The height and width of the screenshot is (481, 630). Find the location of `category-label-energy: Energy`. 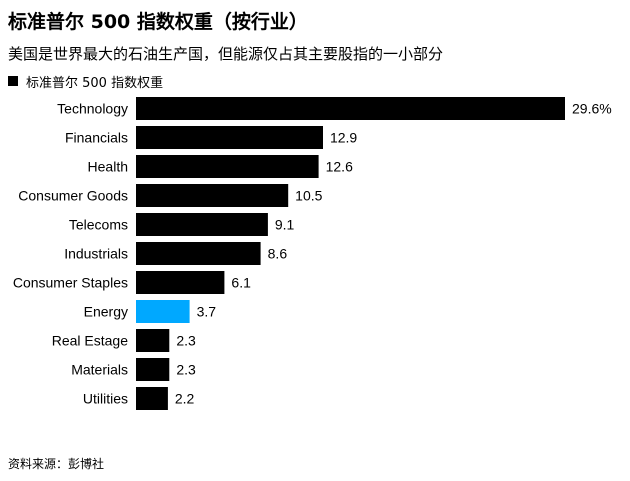

category-label-energy: Energy is located at coordinates (106, 312).